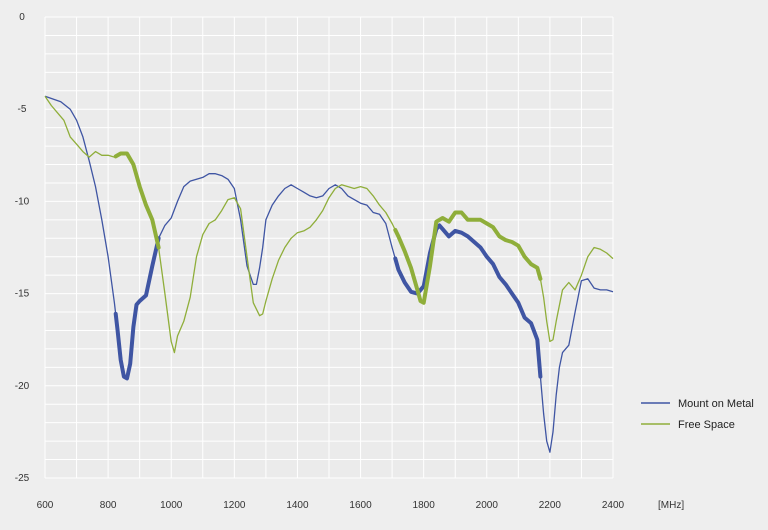 This screenshot has width=768, height=530. I want to click on x-tick-label: 1400, so click(297, 505).